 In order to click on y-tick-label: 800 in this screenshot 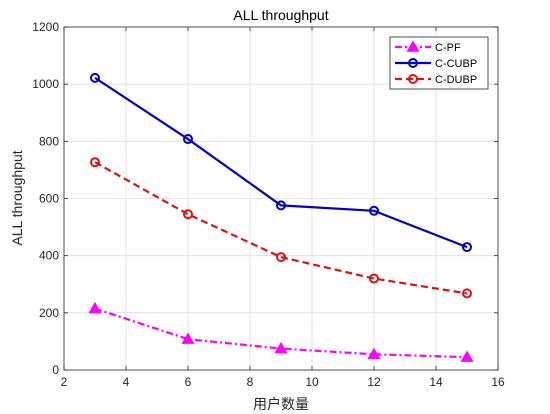, I will do `click(49, 141)`.